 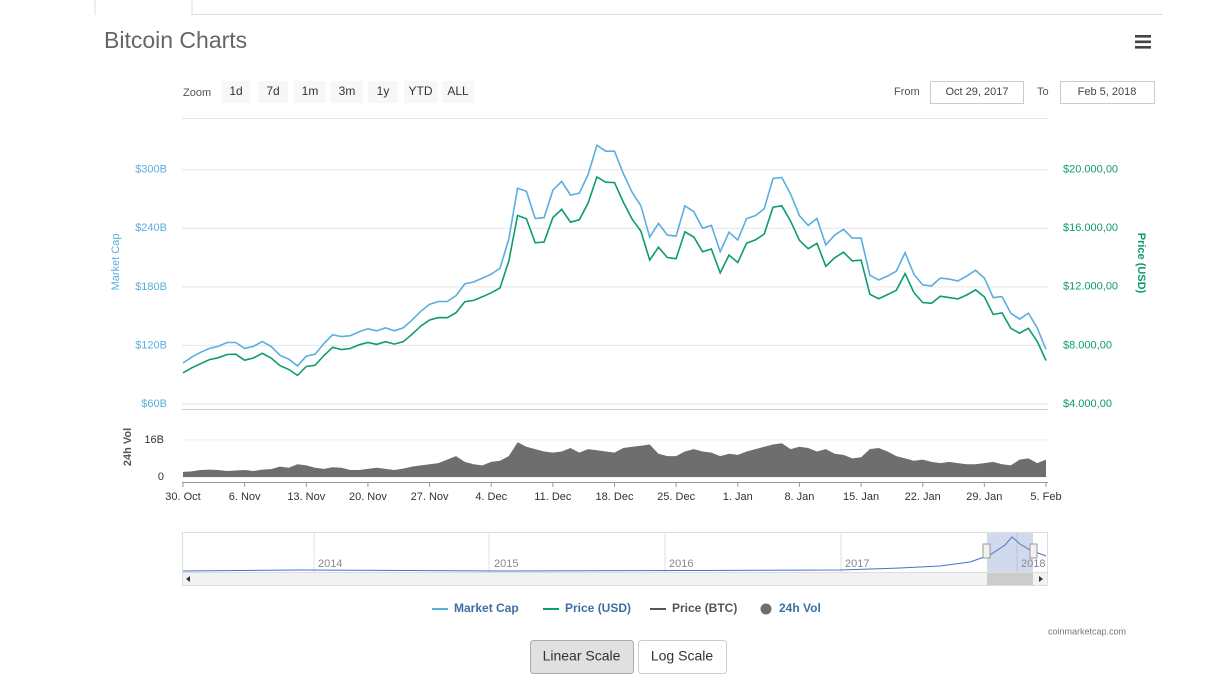 I want to click on x-tick-label: 25. Dec, so click(x=676, y=497).